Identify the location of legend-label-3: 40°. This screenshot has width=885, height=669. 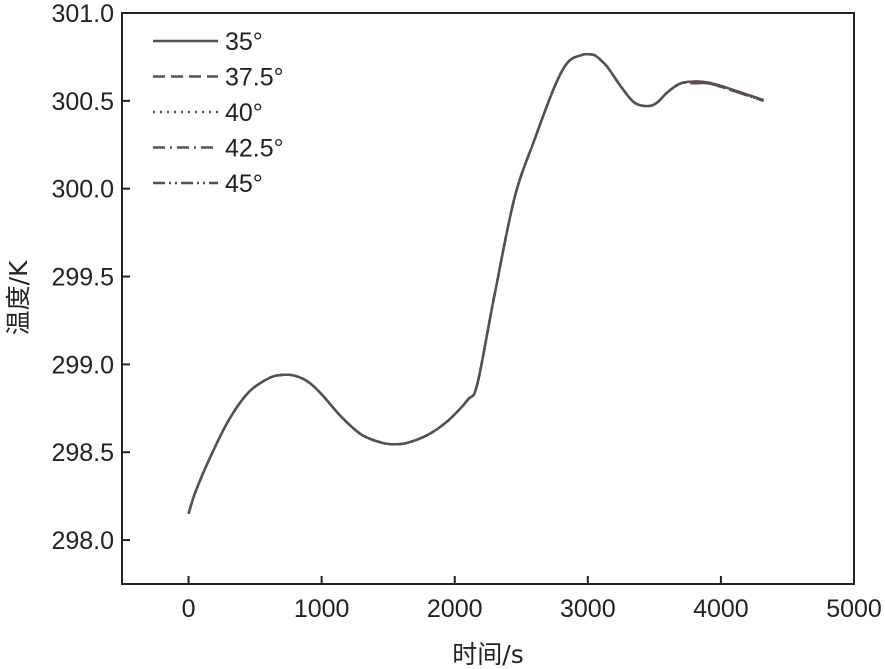
(244, 113).